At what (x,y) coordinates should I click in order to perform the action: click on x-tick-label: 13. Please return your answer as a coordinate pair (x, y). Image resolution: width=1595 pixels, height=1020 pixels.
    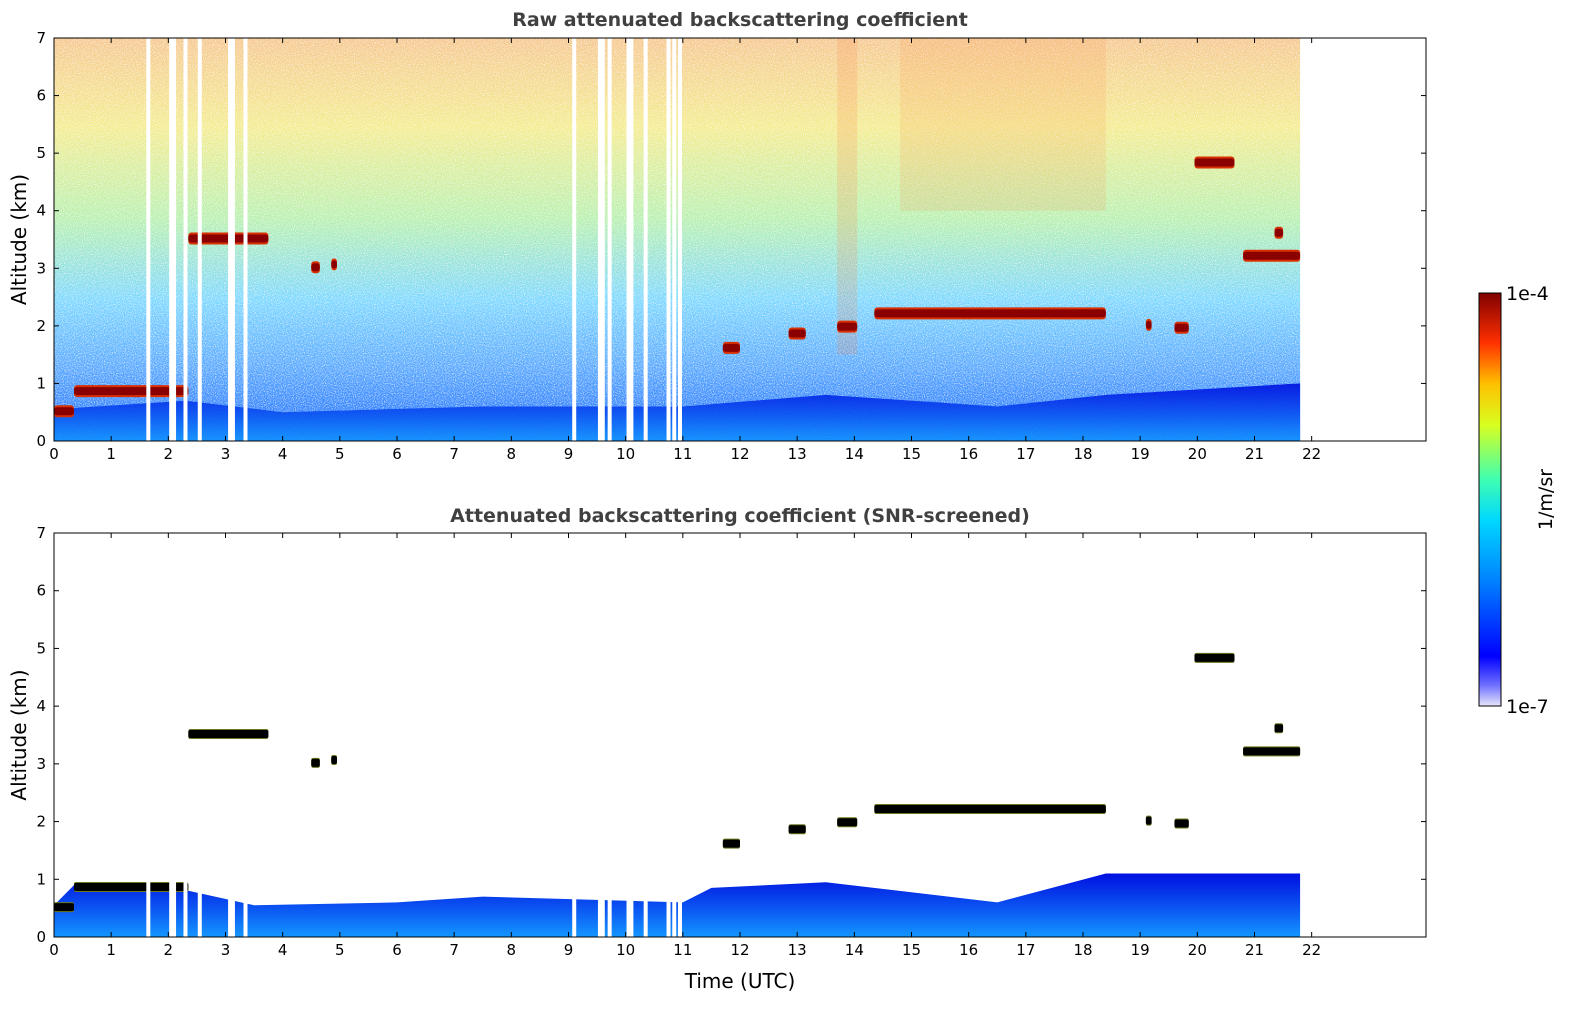
    Looking at the image, I should click on (797, 950).